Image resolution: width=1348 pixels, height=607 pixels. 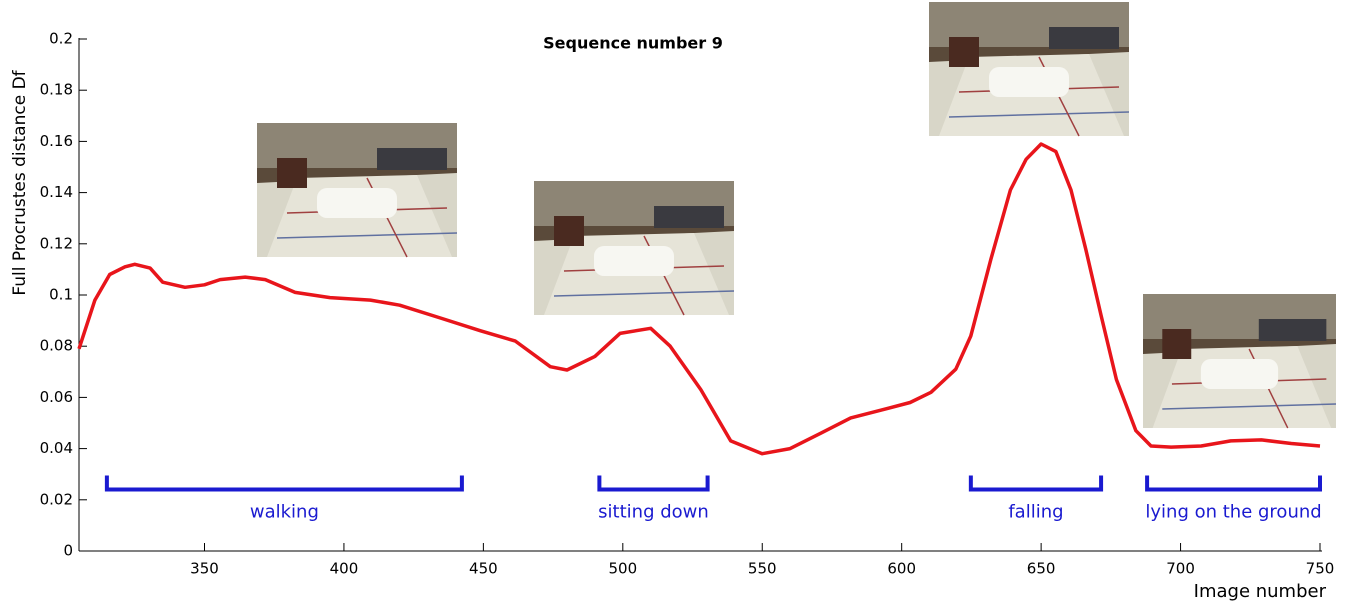 I want to click on annotation-label: walking, so click(x=284, y=512).